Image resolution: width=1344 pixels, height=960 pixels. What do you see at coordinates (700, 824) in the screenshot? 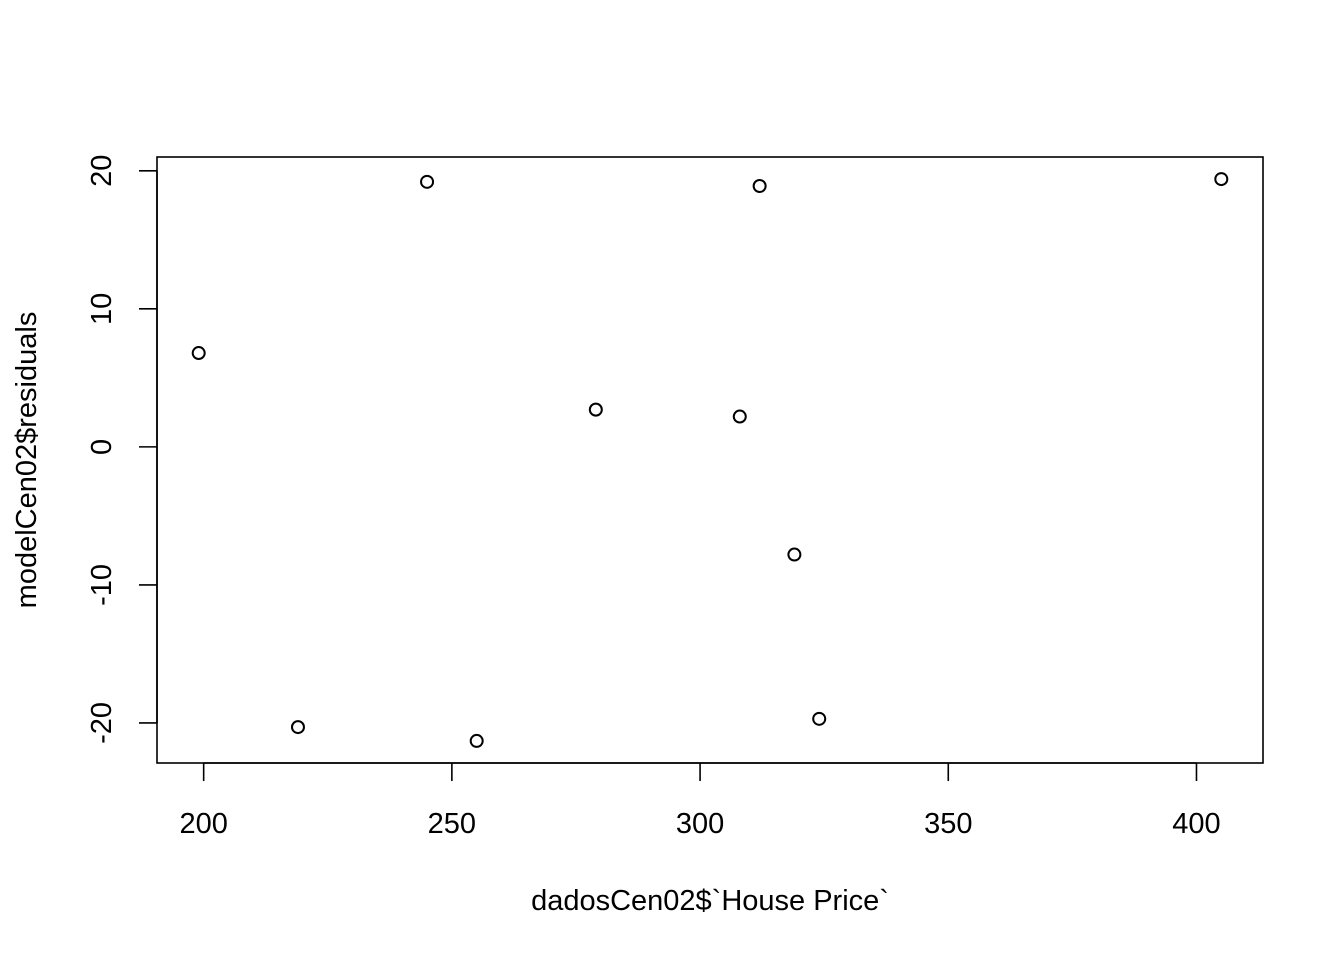
I see `x-tick-label: 300` at bounding box center [700, 824].